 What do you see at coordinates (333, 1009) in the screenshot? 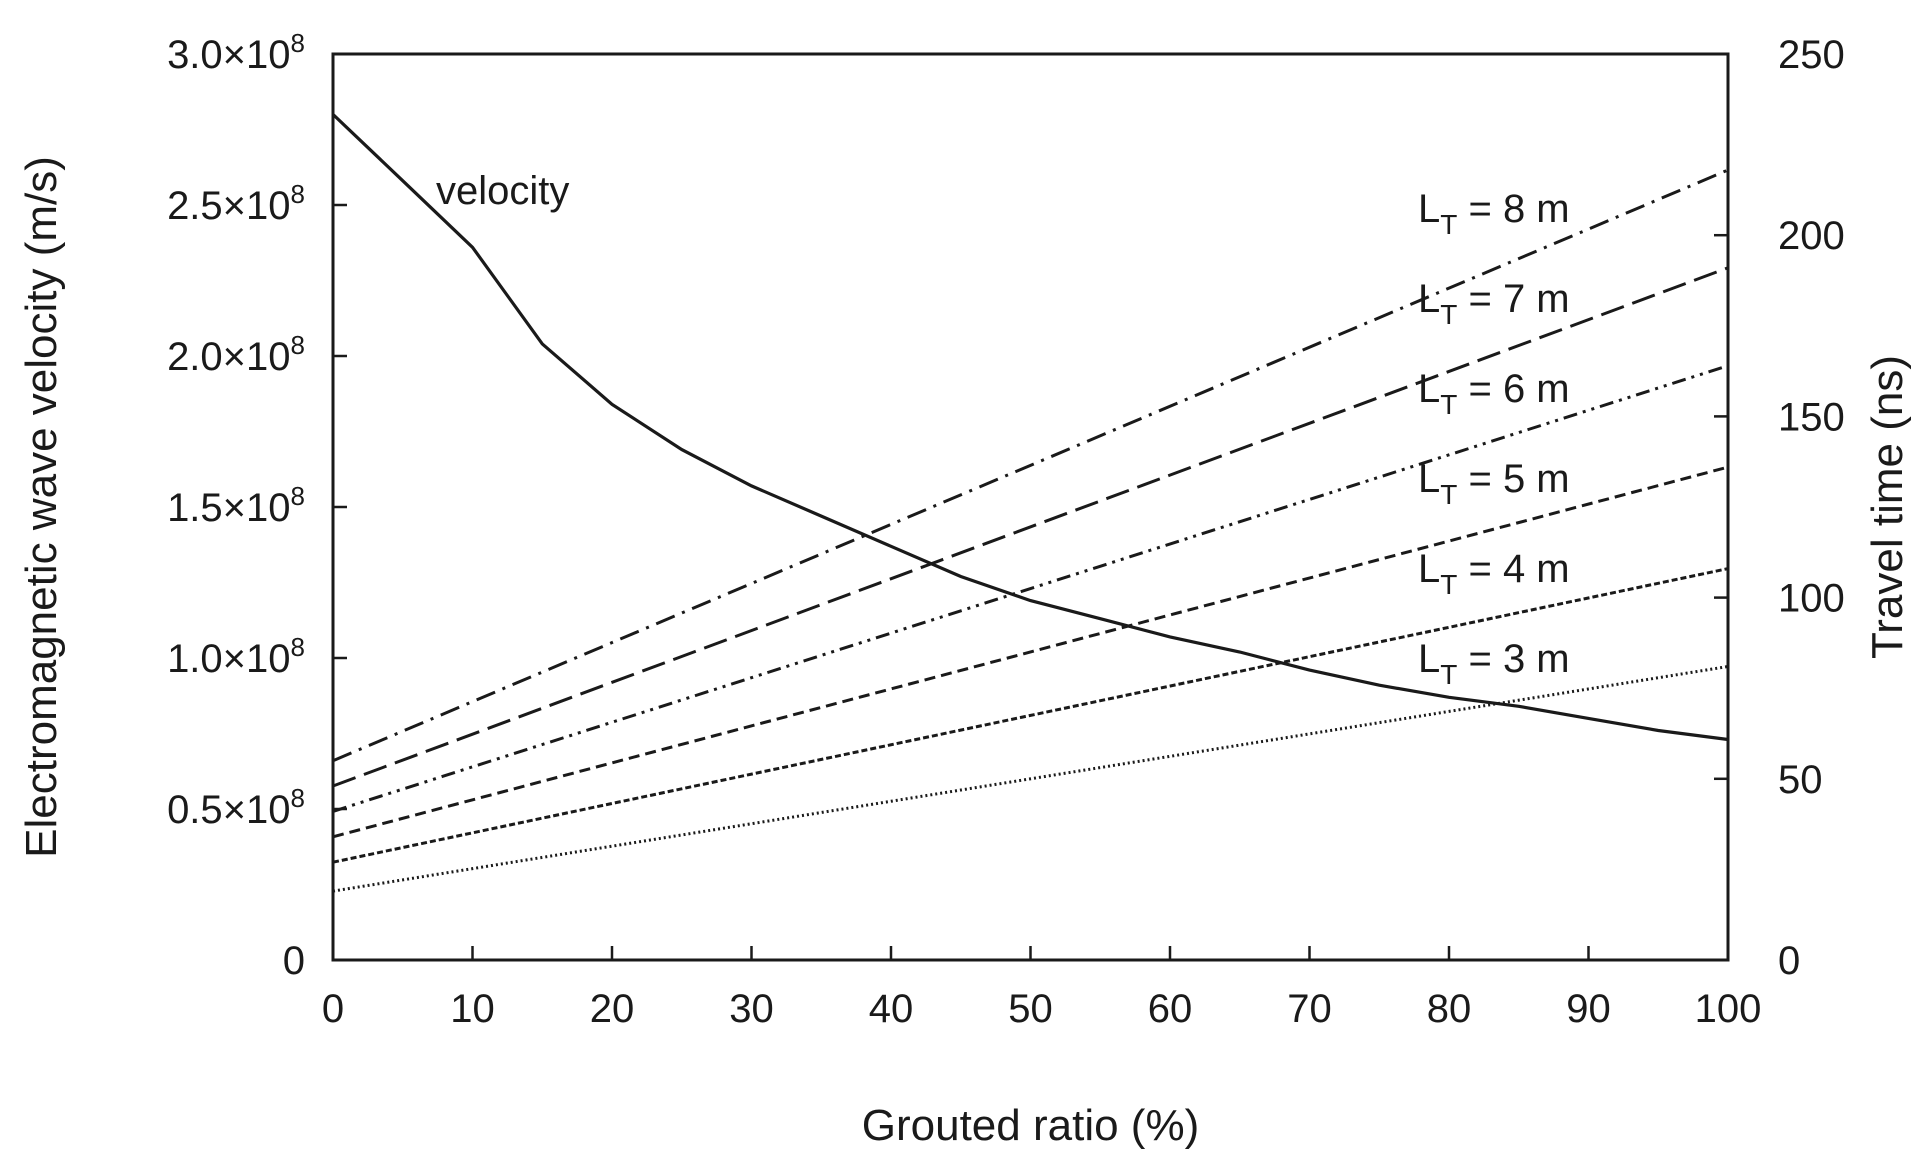
I see `x-tick-label: 0` at bounding box center [333, 1009].